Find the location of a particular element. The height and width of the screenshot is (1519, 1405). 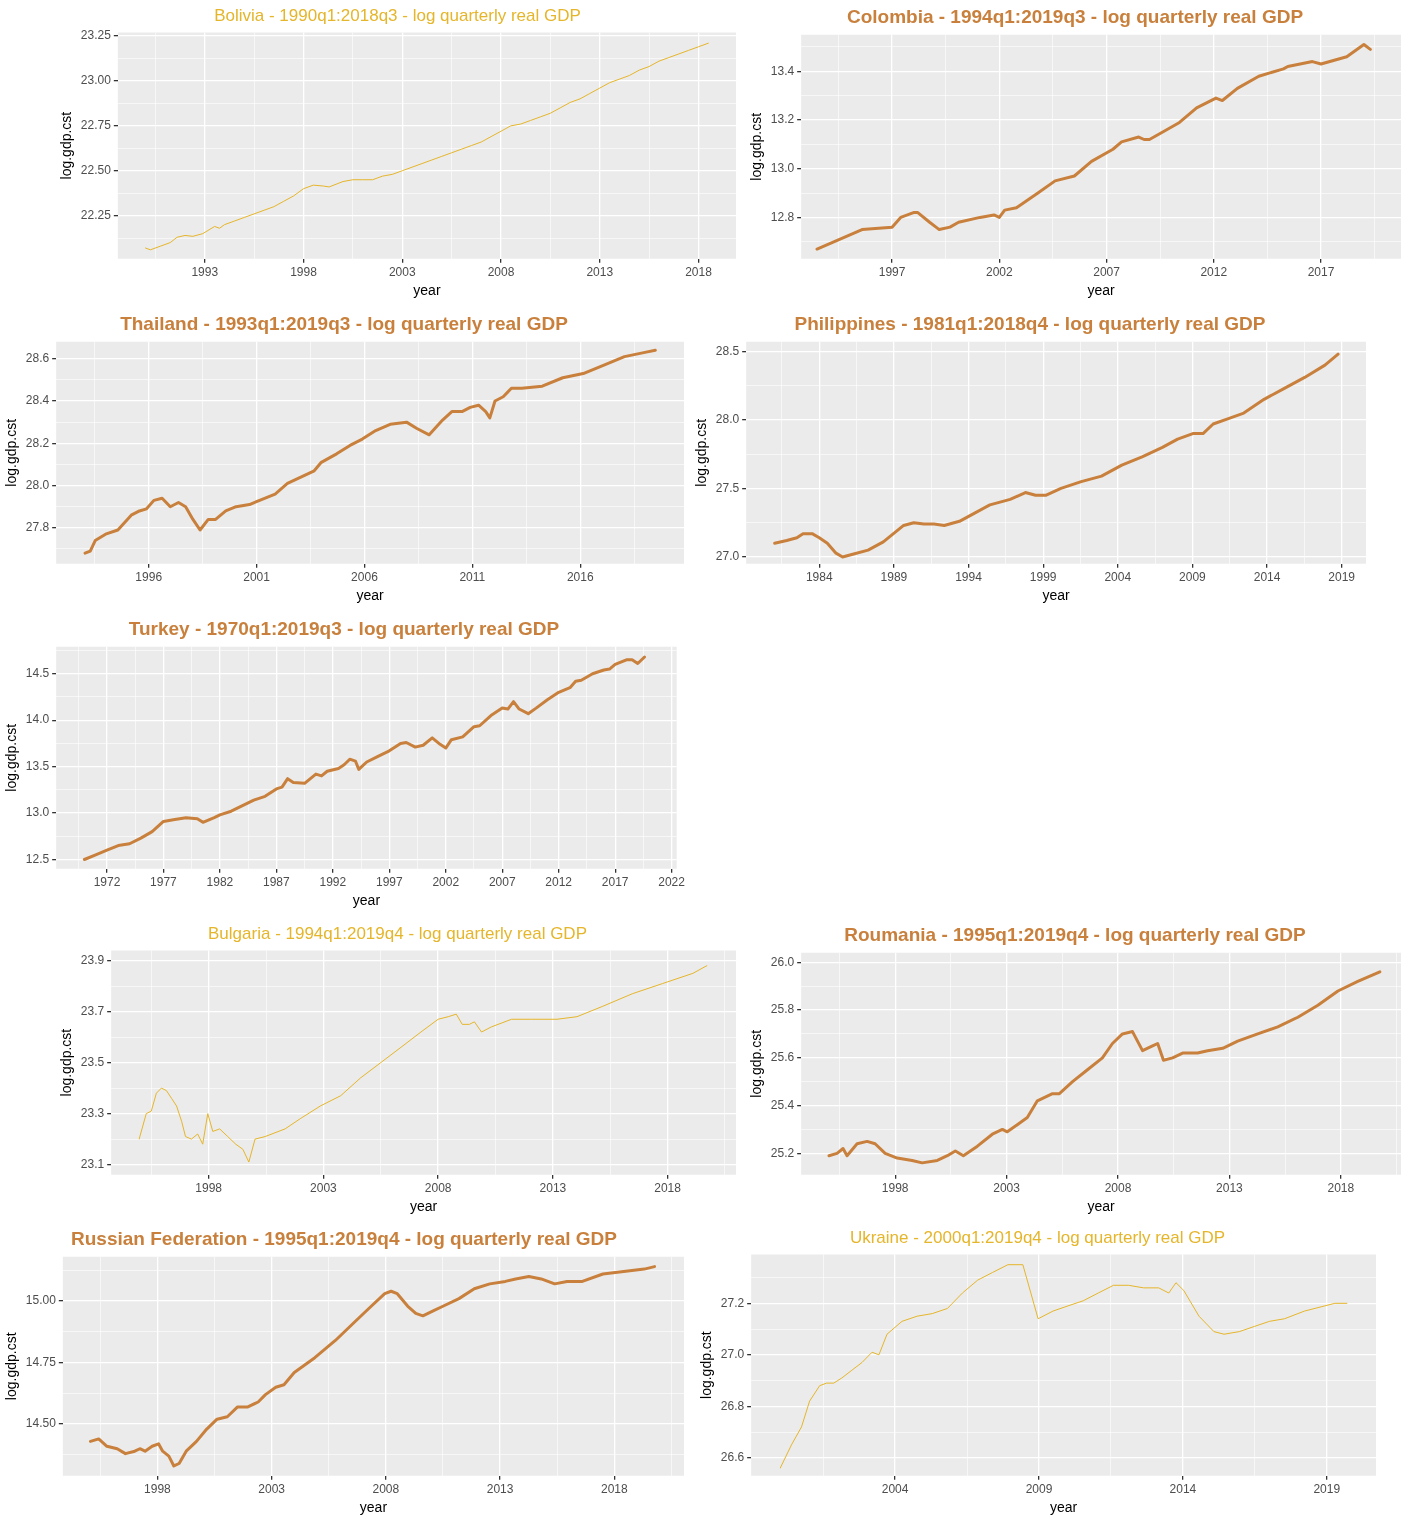

x-tick-label: 2001 is located at coordinates (257, 577).